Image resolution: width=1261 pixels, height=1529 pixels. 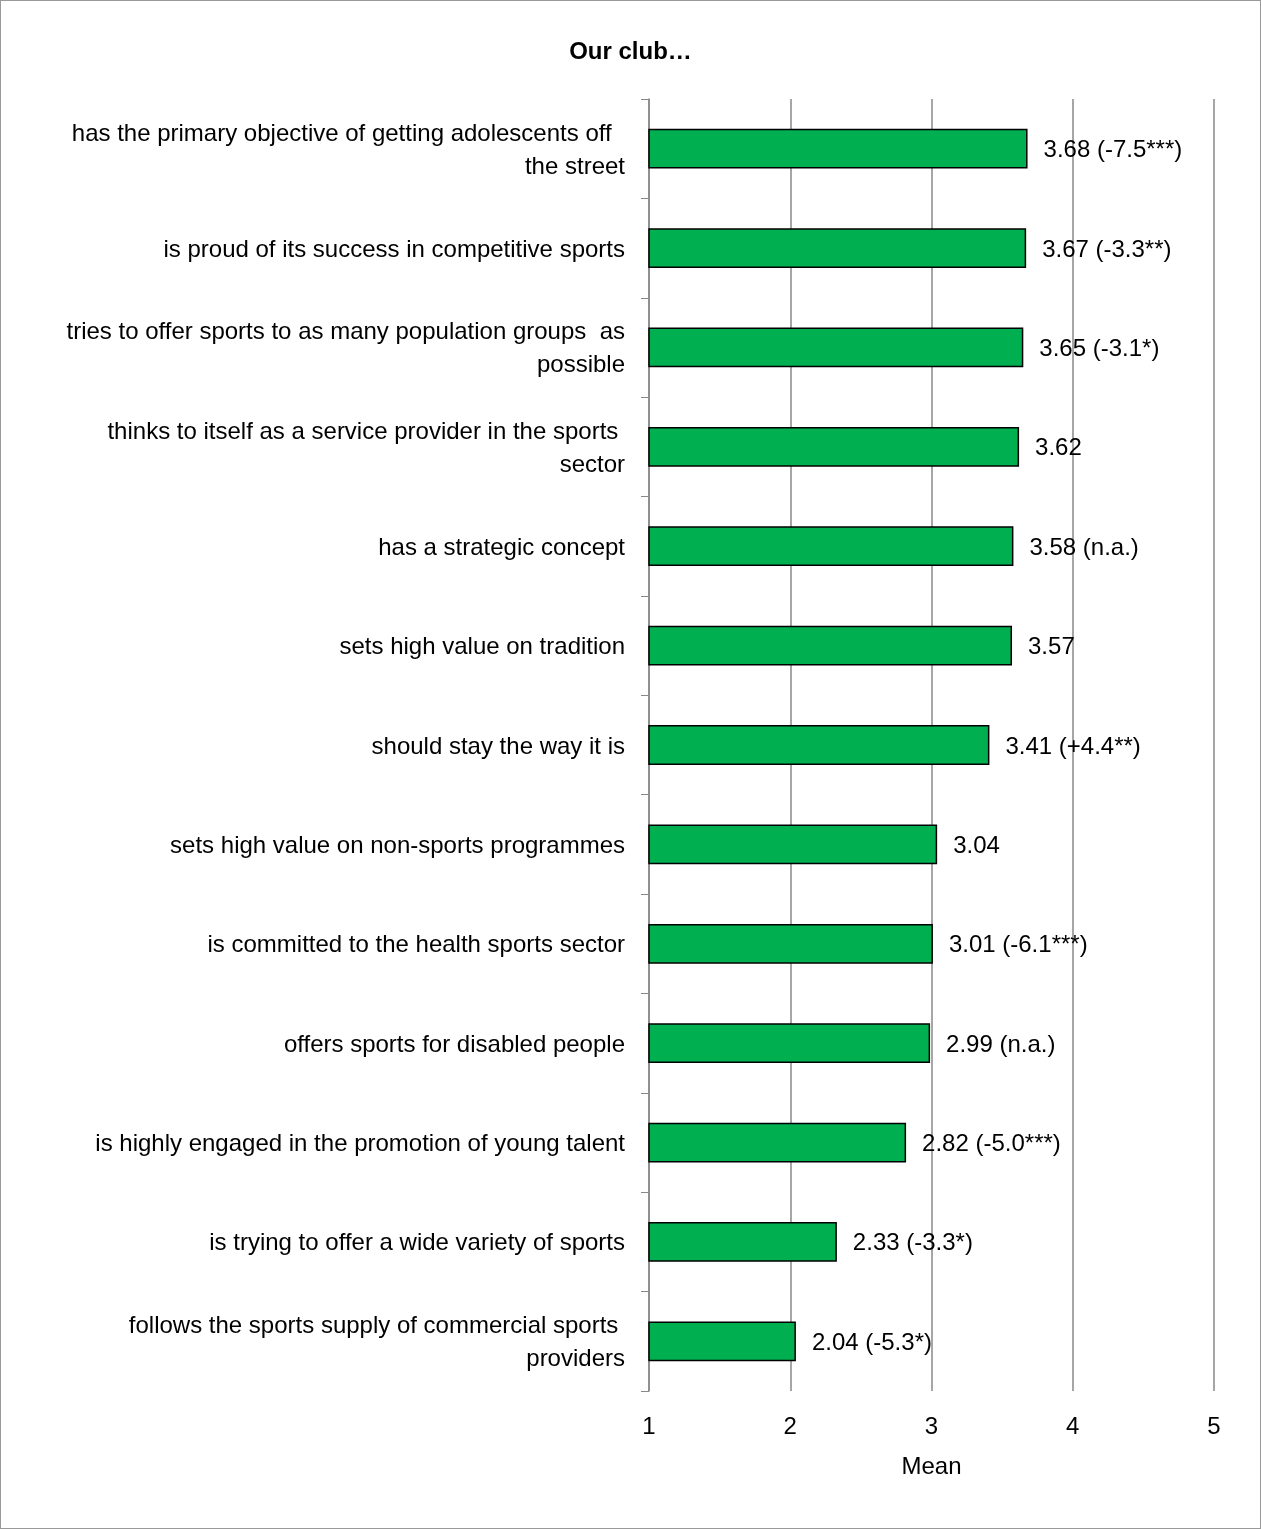 What do you see at coordinates (931, 1465) in the screenshot?
I see `x-axis-title: Mean` at bounding box center [931, 1465].